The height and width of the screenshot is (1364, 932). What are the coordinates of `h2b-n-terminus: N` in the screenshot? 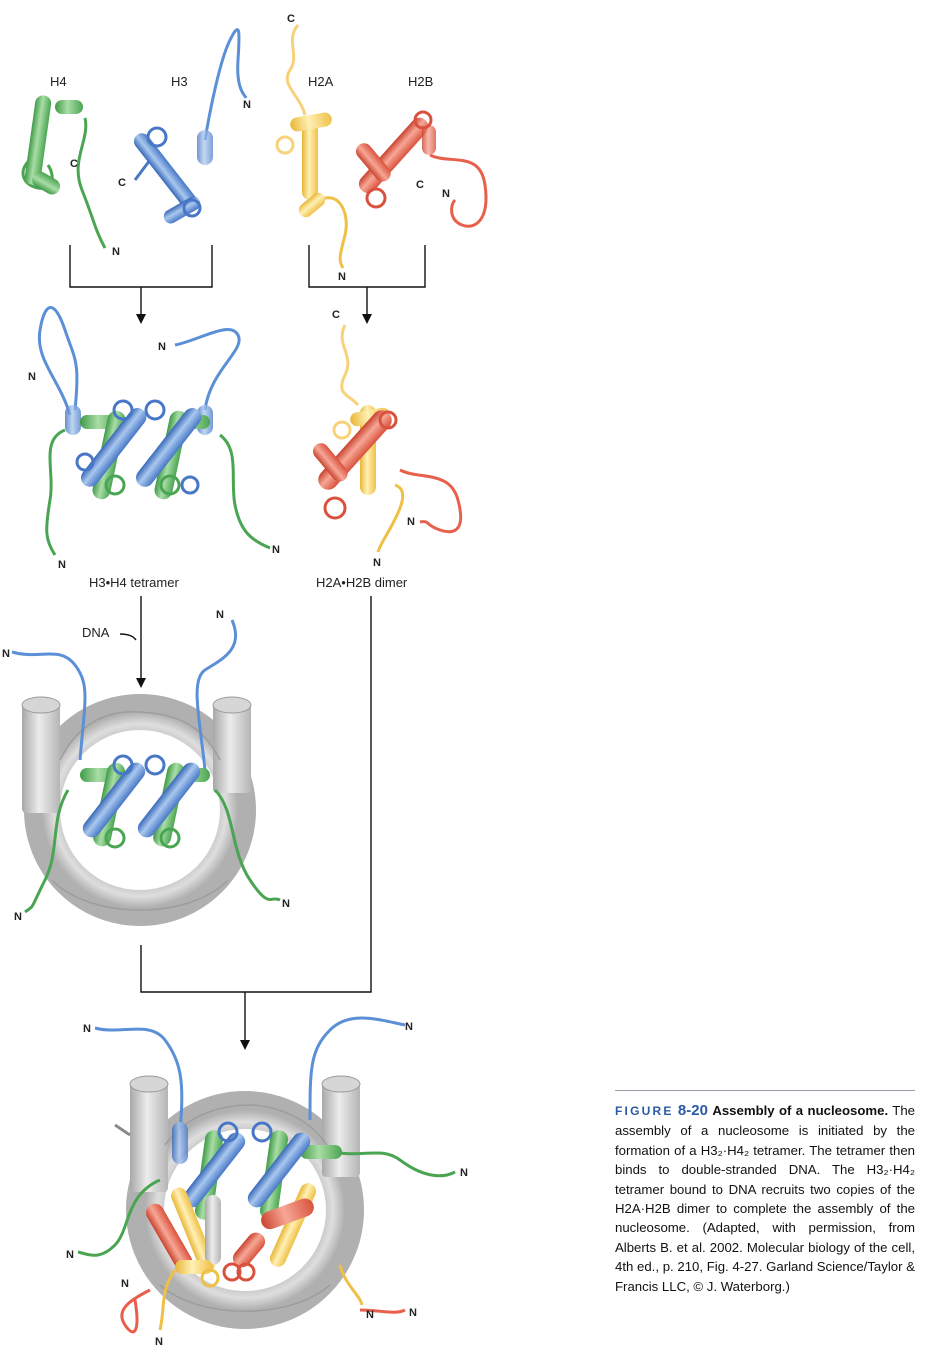 It's located at (446, 194).